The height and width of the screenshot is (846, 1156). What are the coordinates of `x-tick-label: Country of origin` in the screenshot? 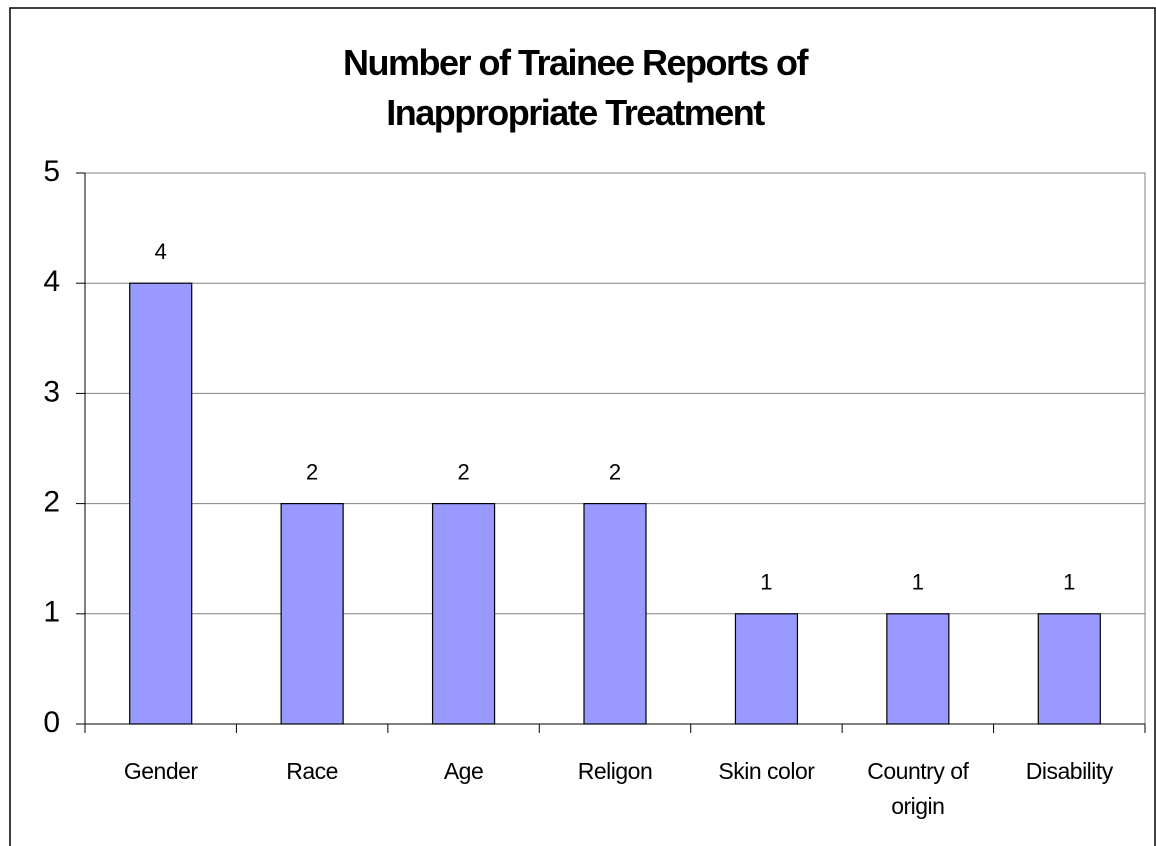 It's located at (918, 788).